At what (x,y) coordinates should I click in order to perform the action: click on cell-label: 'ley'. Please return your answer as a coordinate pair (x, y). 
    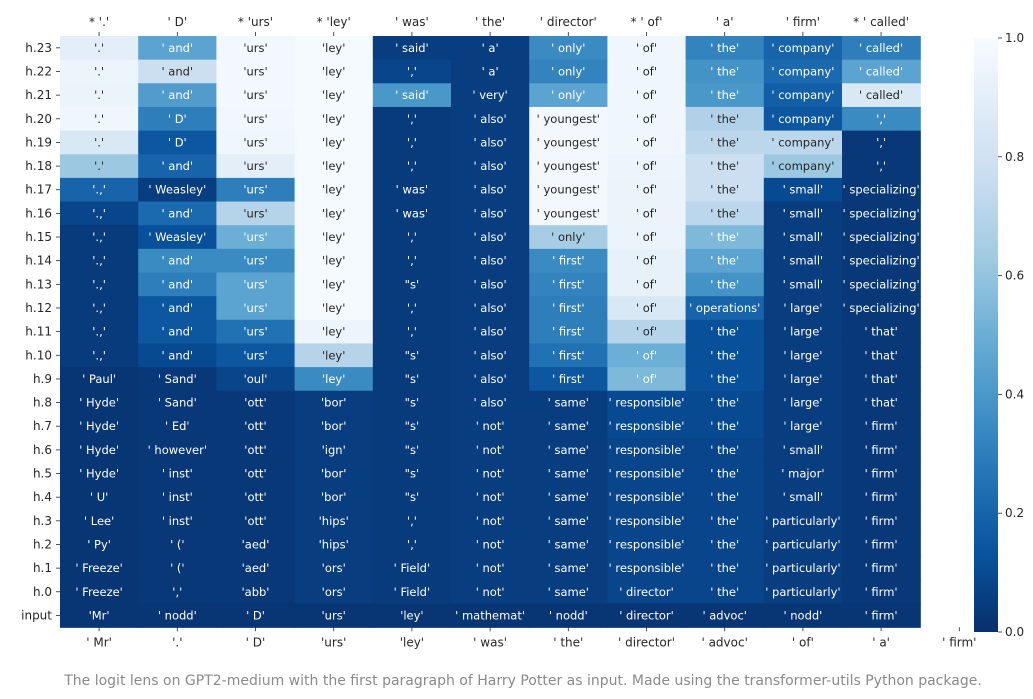
    Looking at the image, I should click on (333, 332).